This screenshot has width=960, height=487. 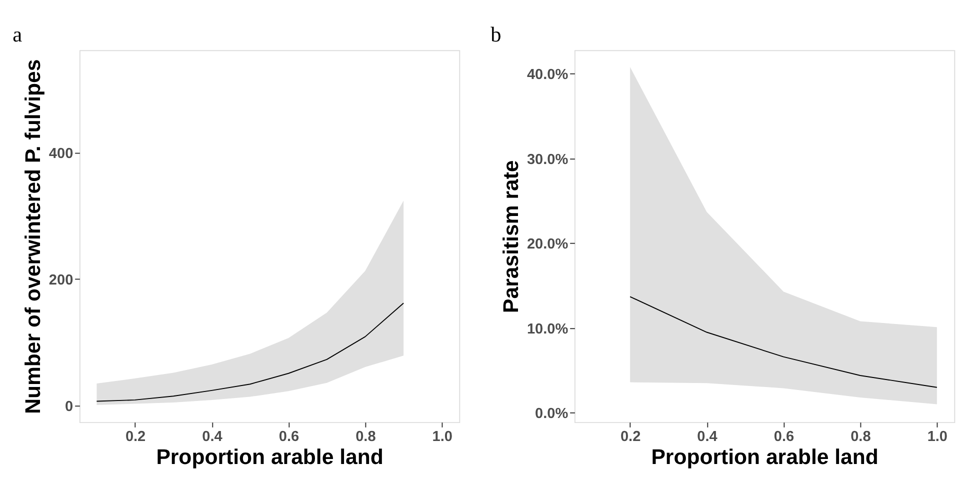 I want to click on y-tick-label: 10.0%, so click(x=547, y=329).